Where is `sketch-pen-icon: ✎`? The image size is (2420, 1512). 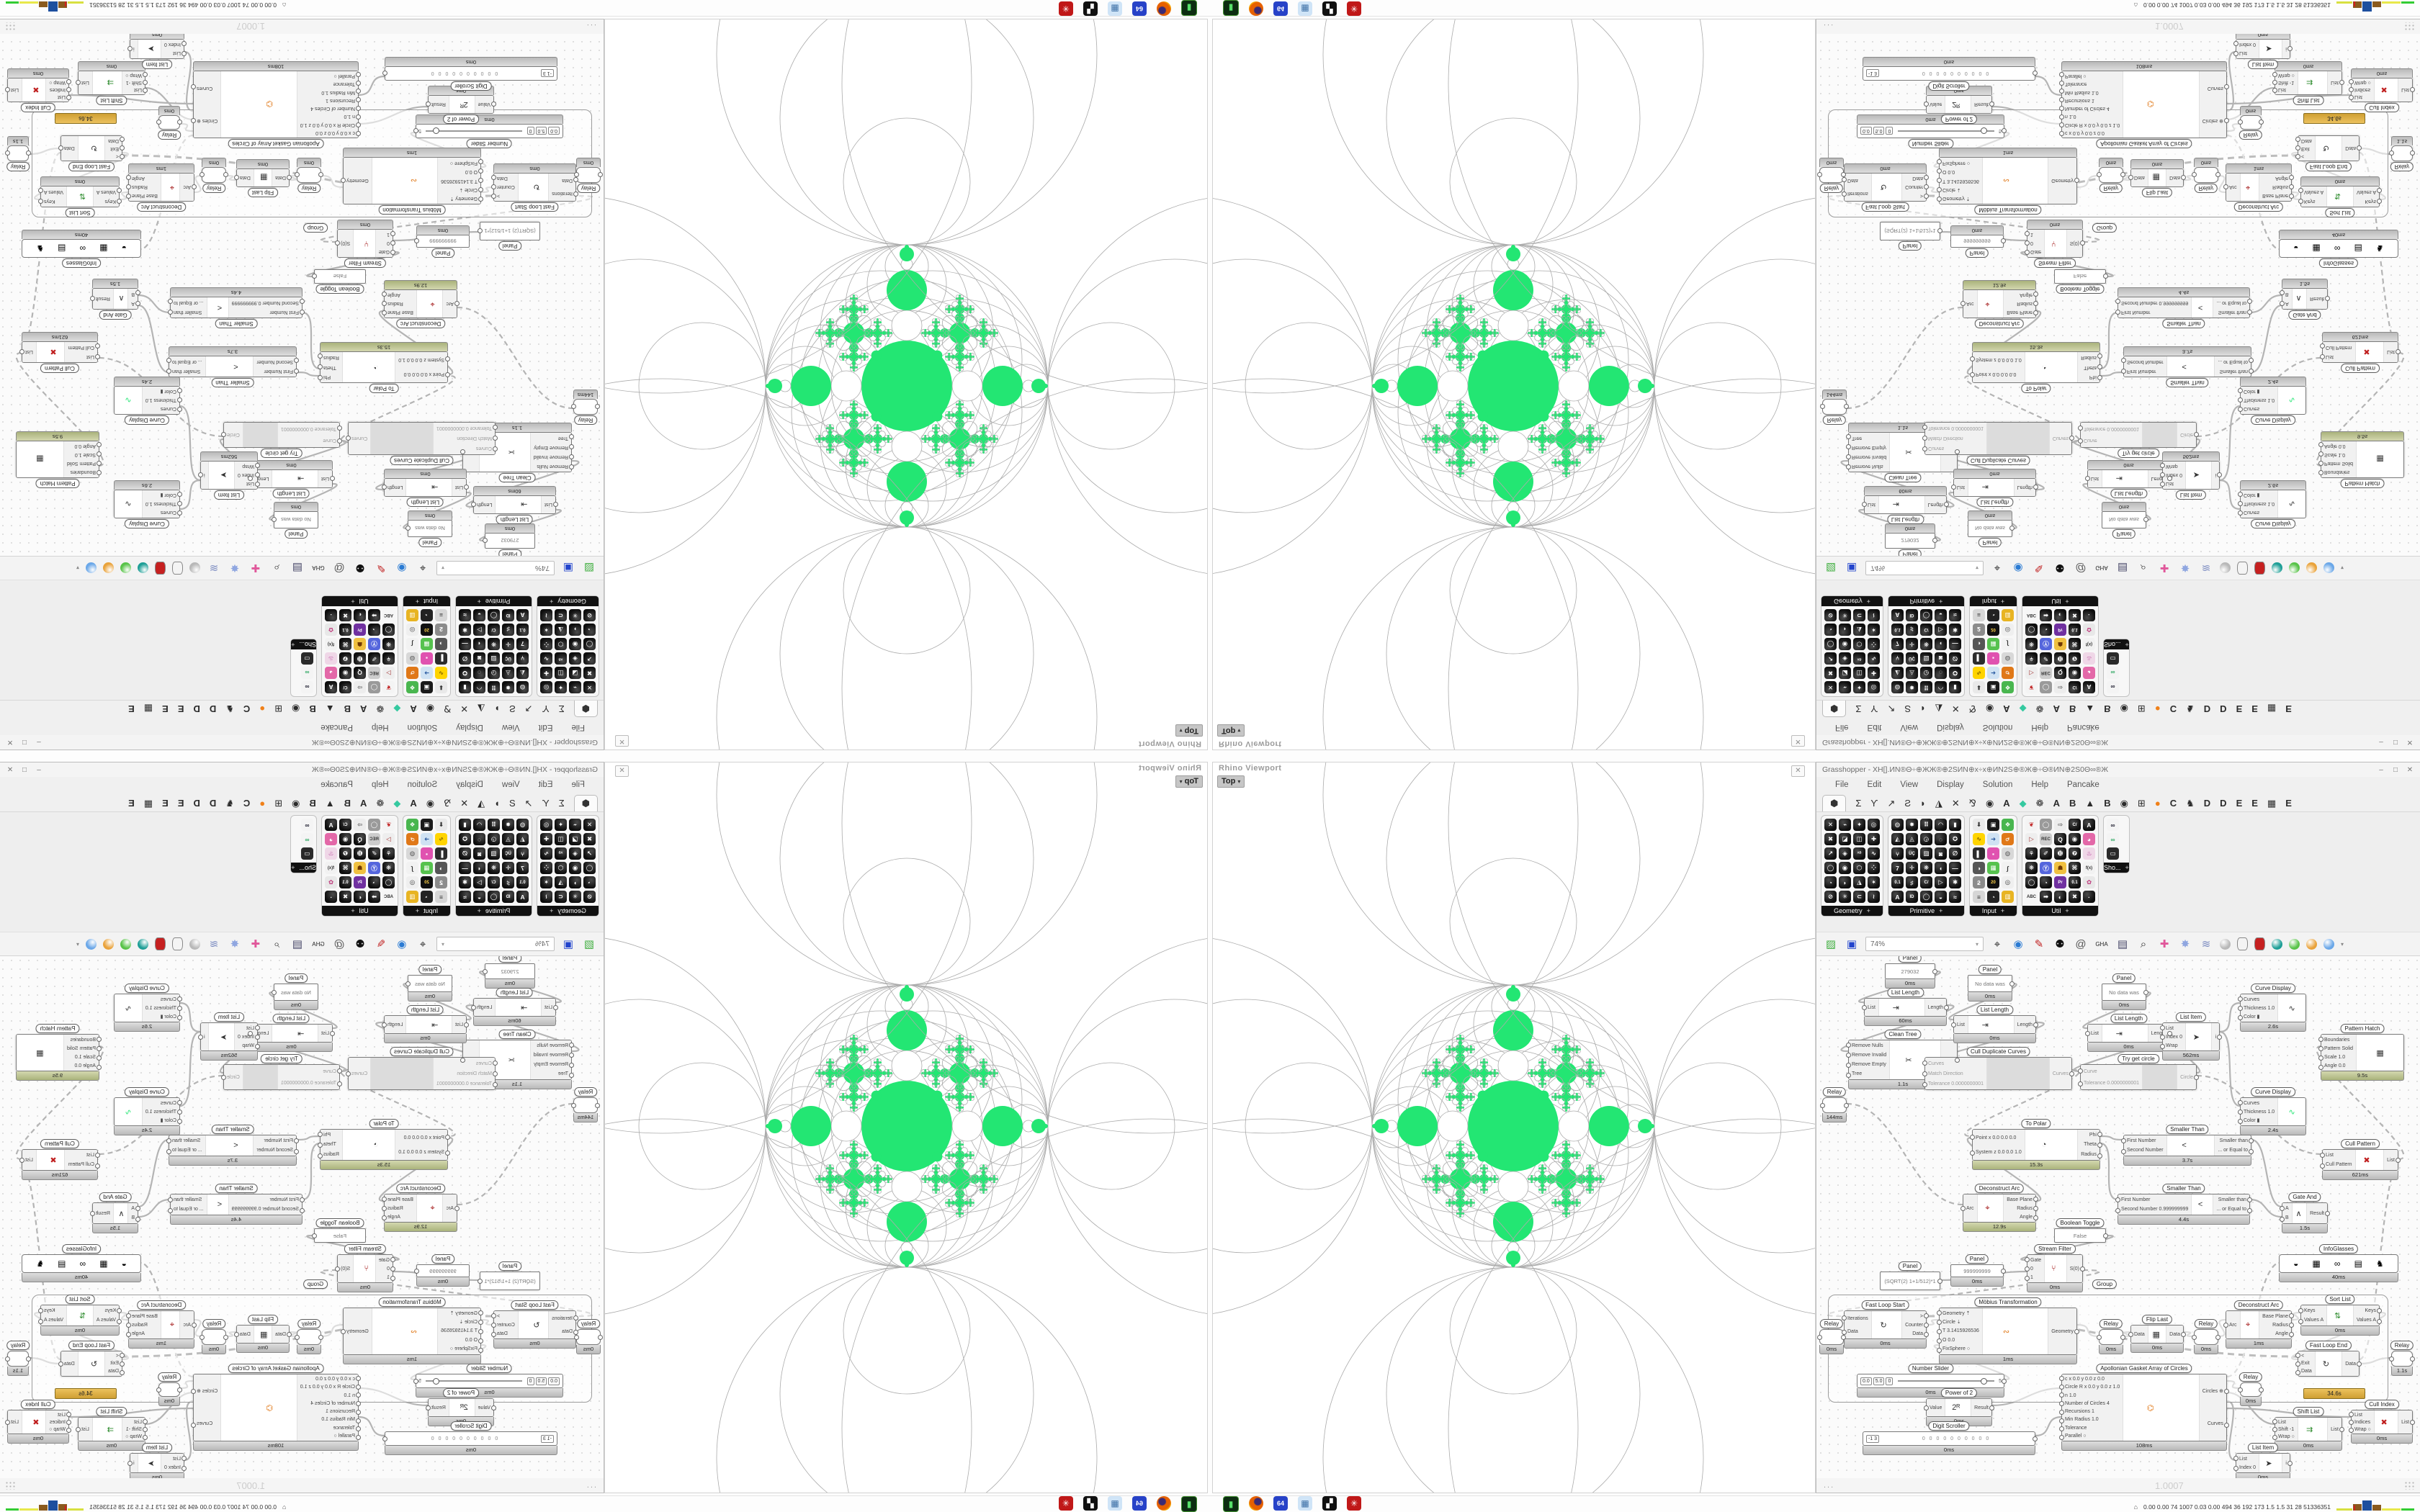 sketch-pen-icon: ✎ is located at coordinates (381, 944).